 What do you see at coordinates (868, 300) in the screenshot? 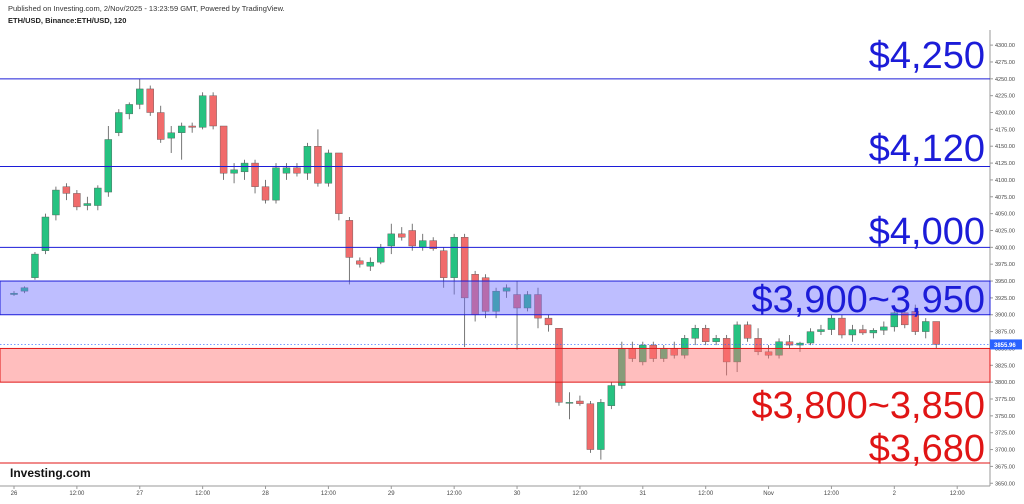
I see `zone-label: $3,900~3,950` at bounding box center [868, 300].